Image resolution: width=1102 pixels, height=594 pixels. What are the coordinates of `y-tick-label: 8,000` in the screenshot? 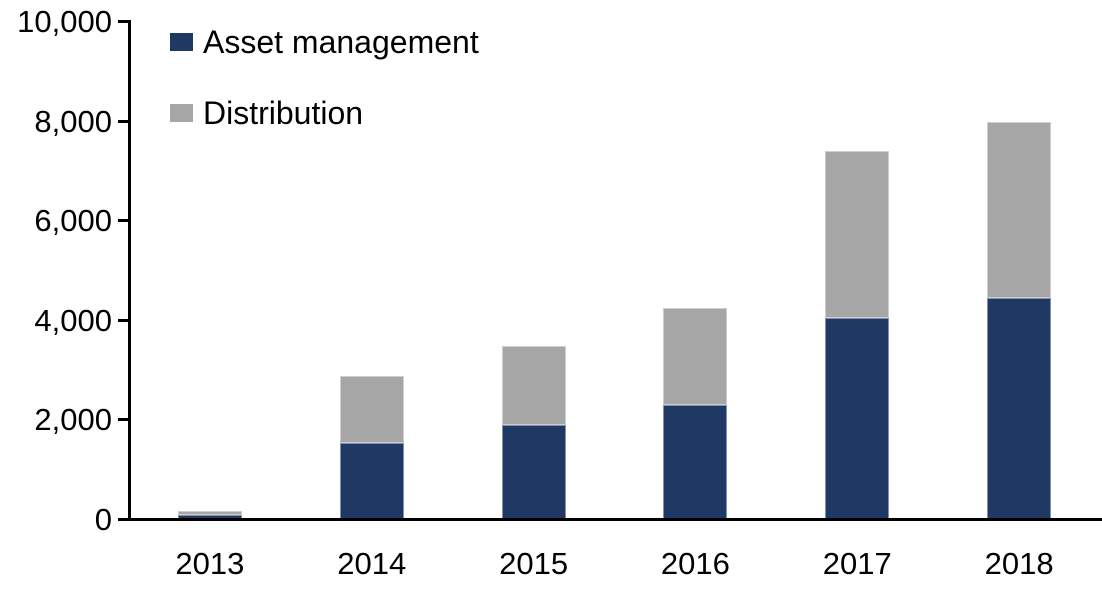 It's located at (73, 121).